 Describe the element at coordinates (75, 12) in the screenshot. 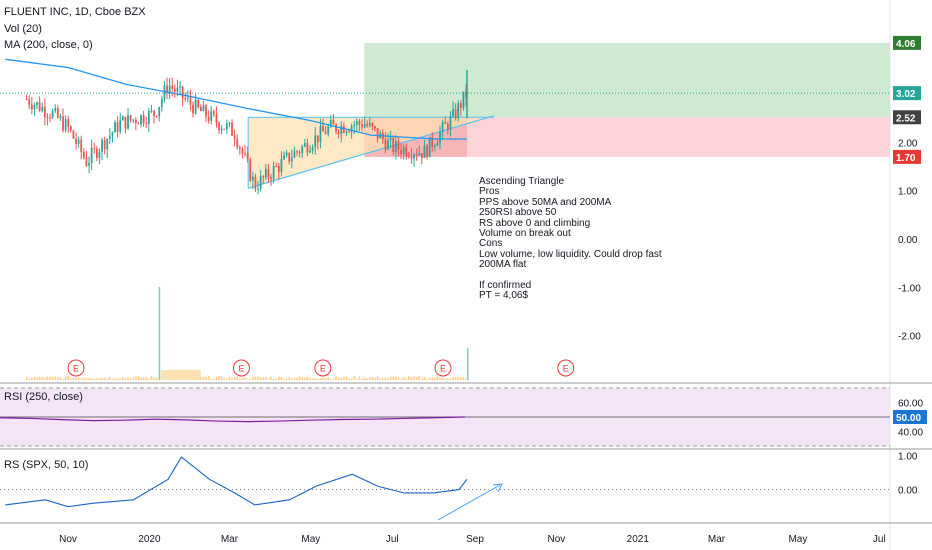

I see `symbol-legend: FLUENT INC, 1D, Cboe BZX` at that location.